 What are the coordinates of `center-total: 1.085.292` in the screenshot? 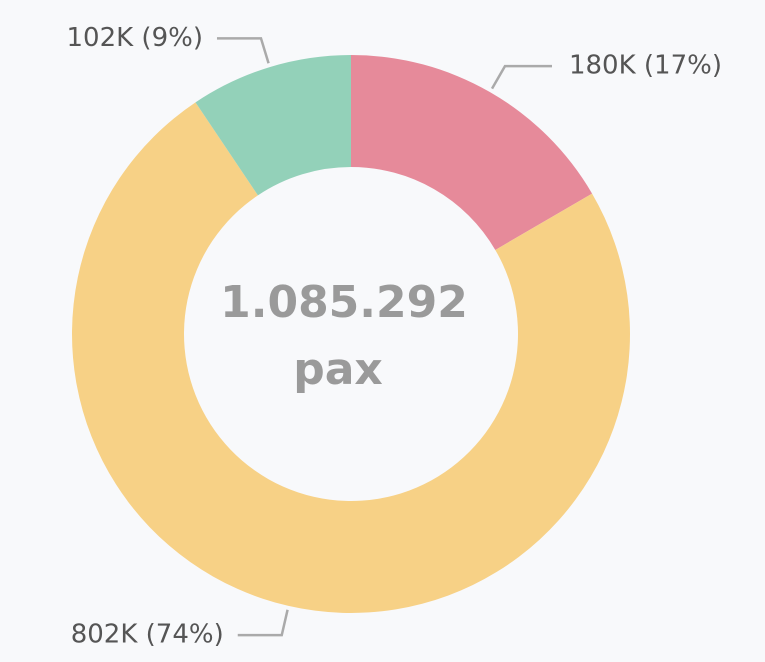 It's located at (344, 302).